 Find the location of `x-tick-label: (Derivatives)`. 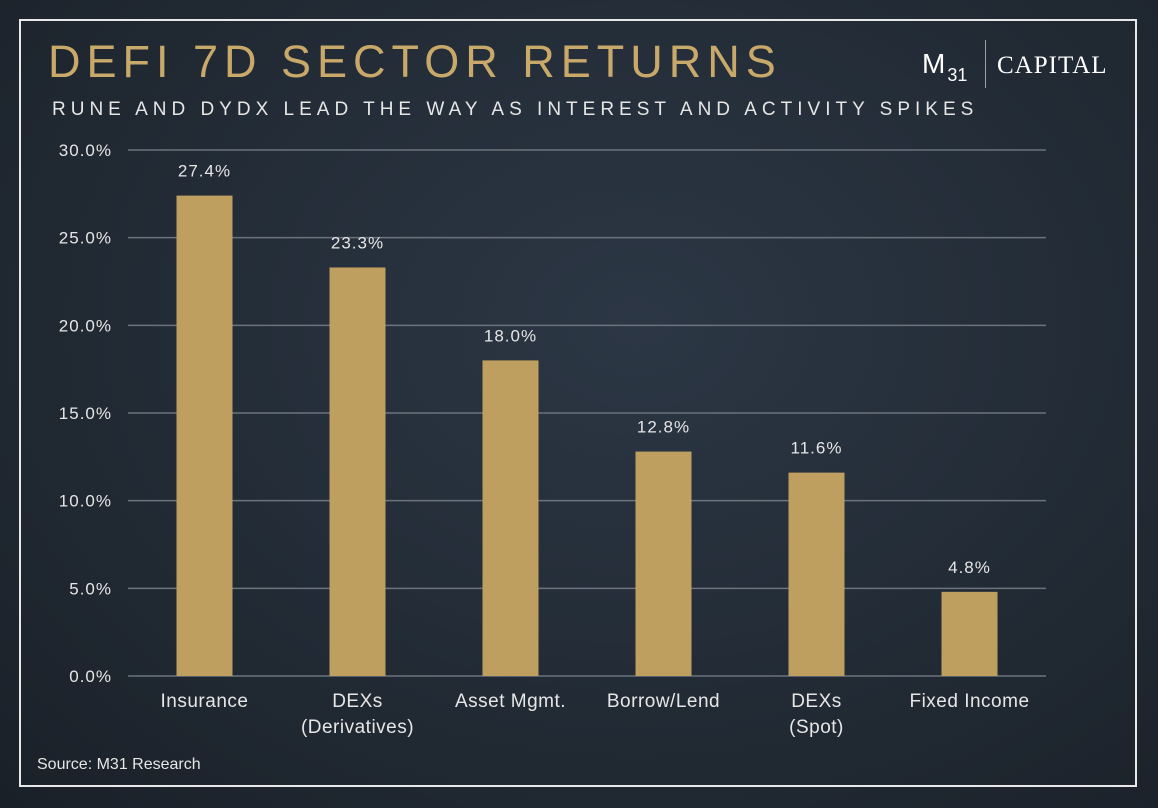

x-tick-label: (Derivatives) is located at coordinates (357, 727).